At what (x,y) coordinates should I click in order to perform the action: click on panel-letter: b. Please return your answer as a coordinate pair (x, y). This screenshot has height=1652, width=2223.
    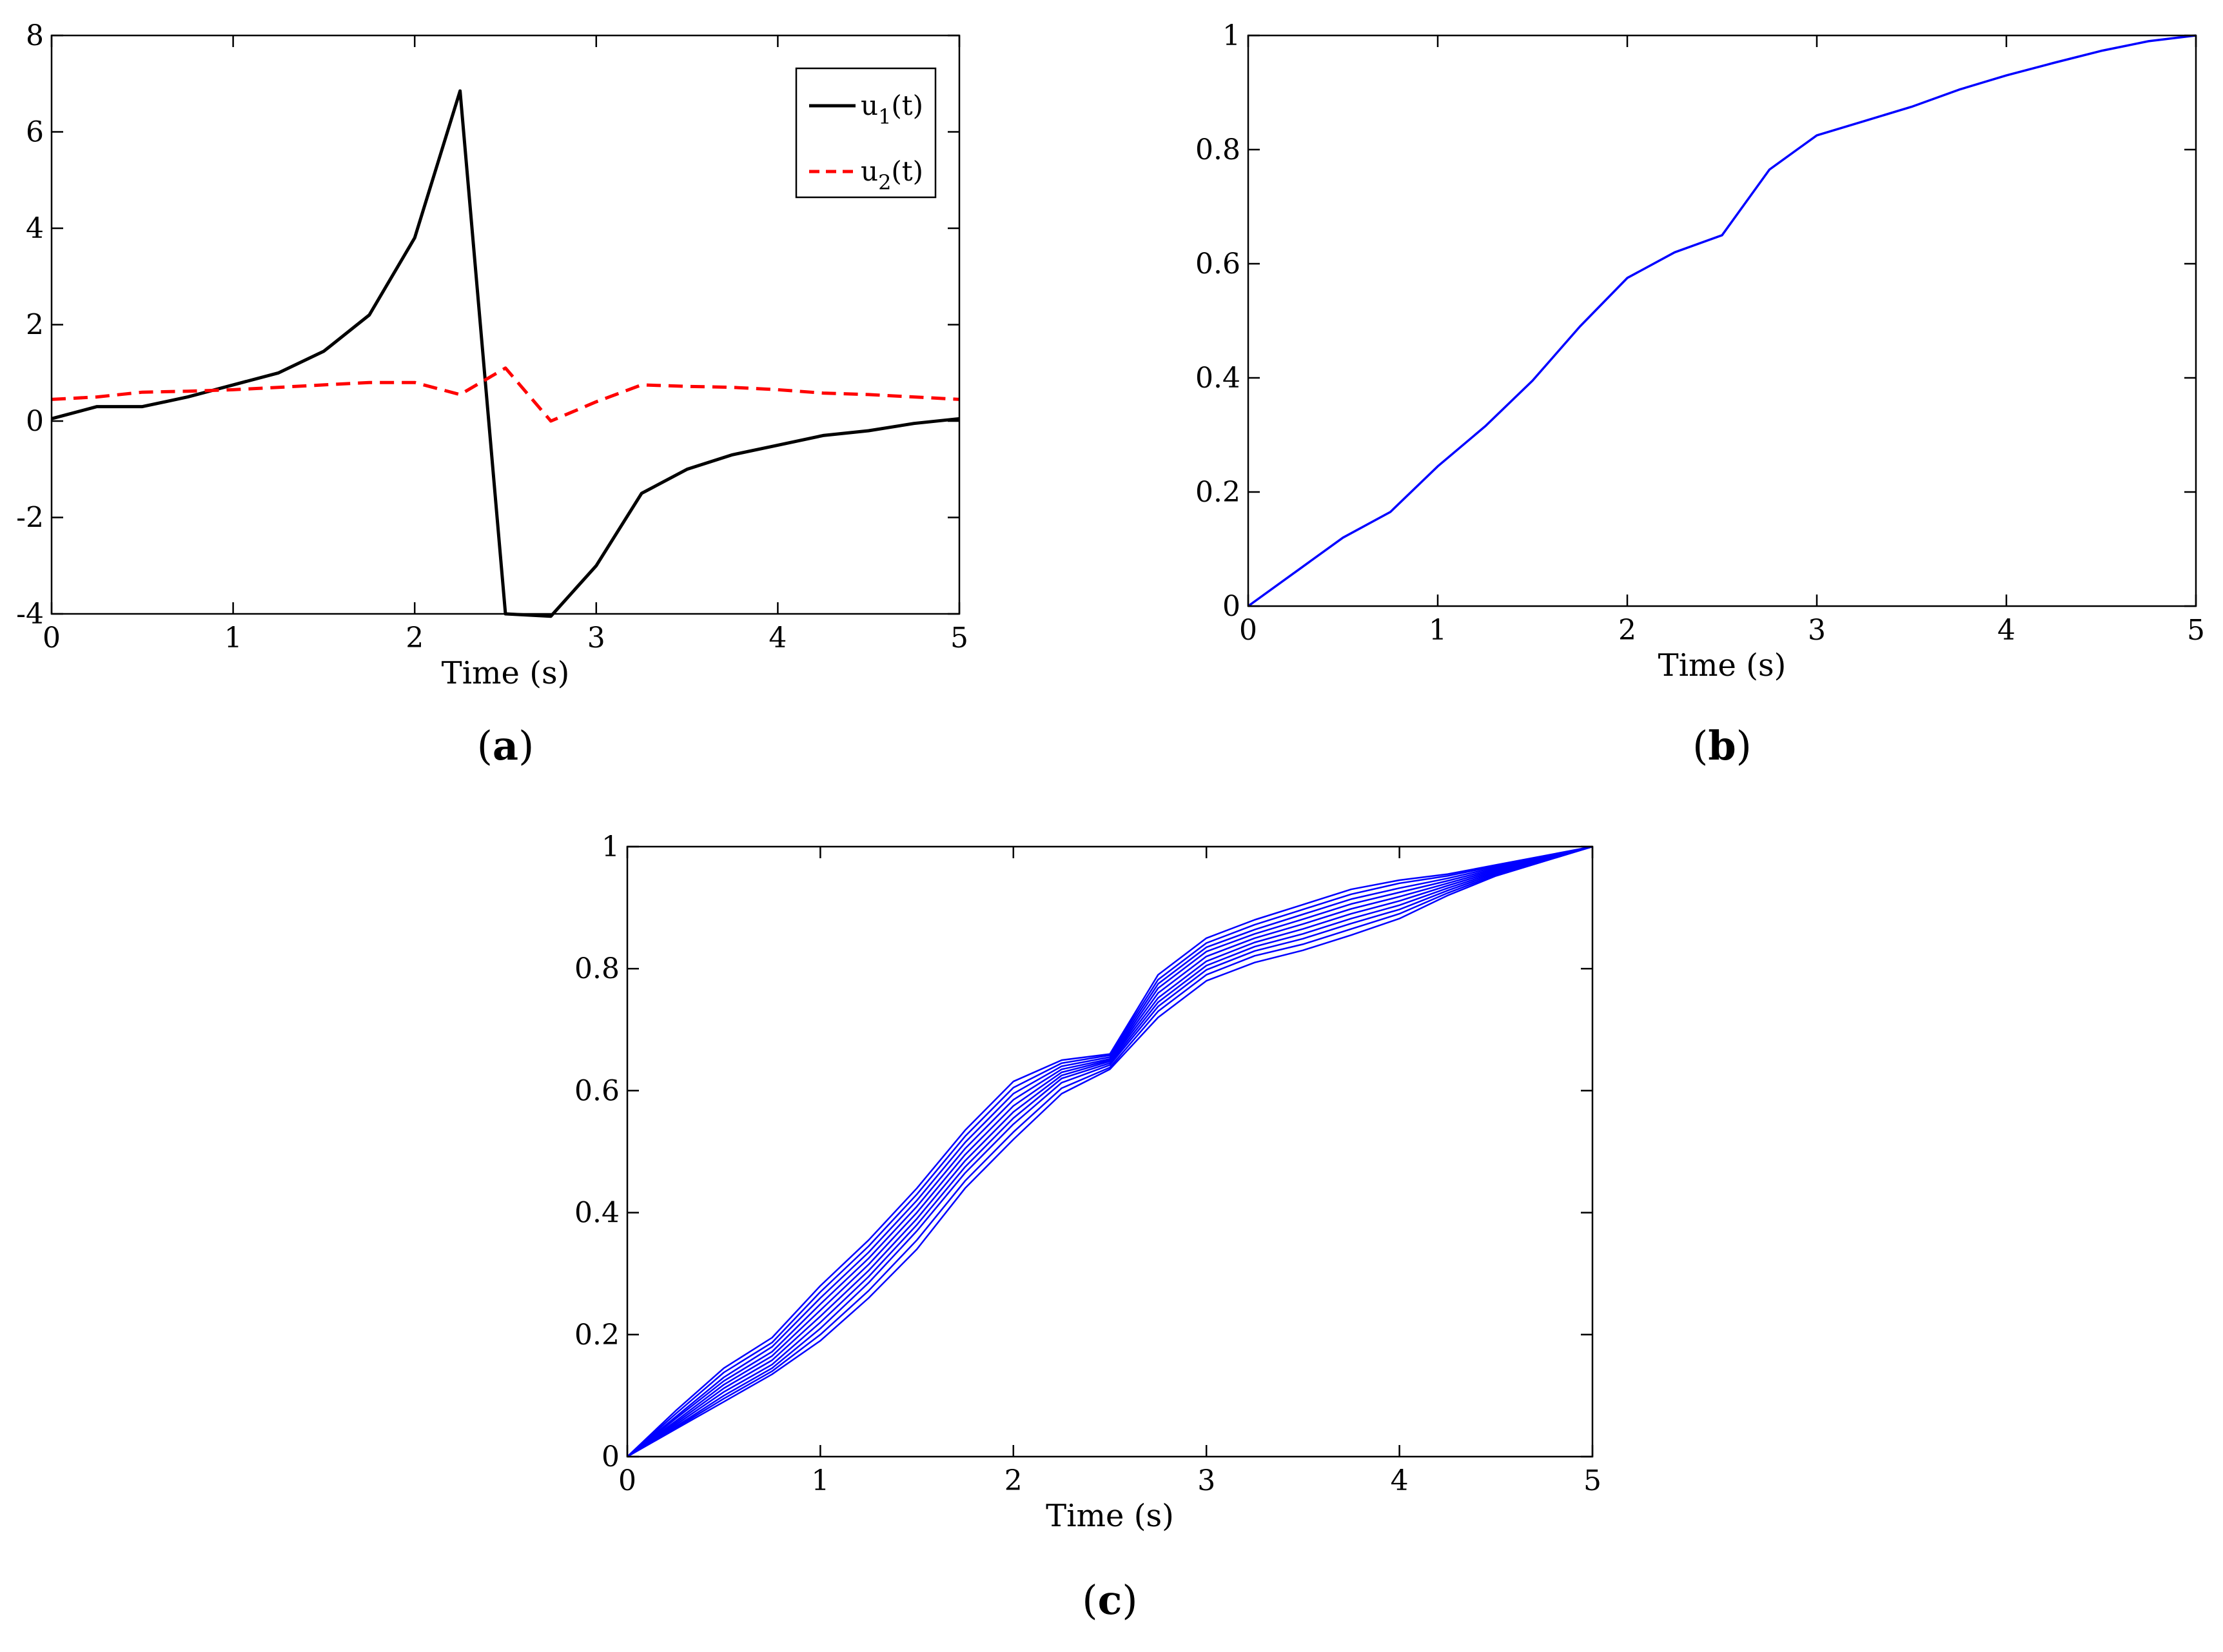
    Looking at the image, I should click on (1722, 746).